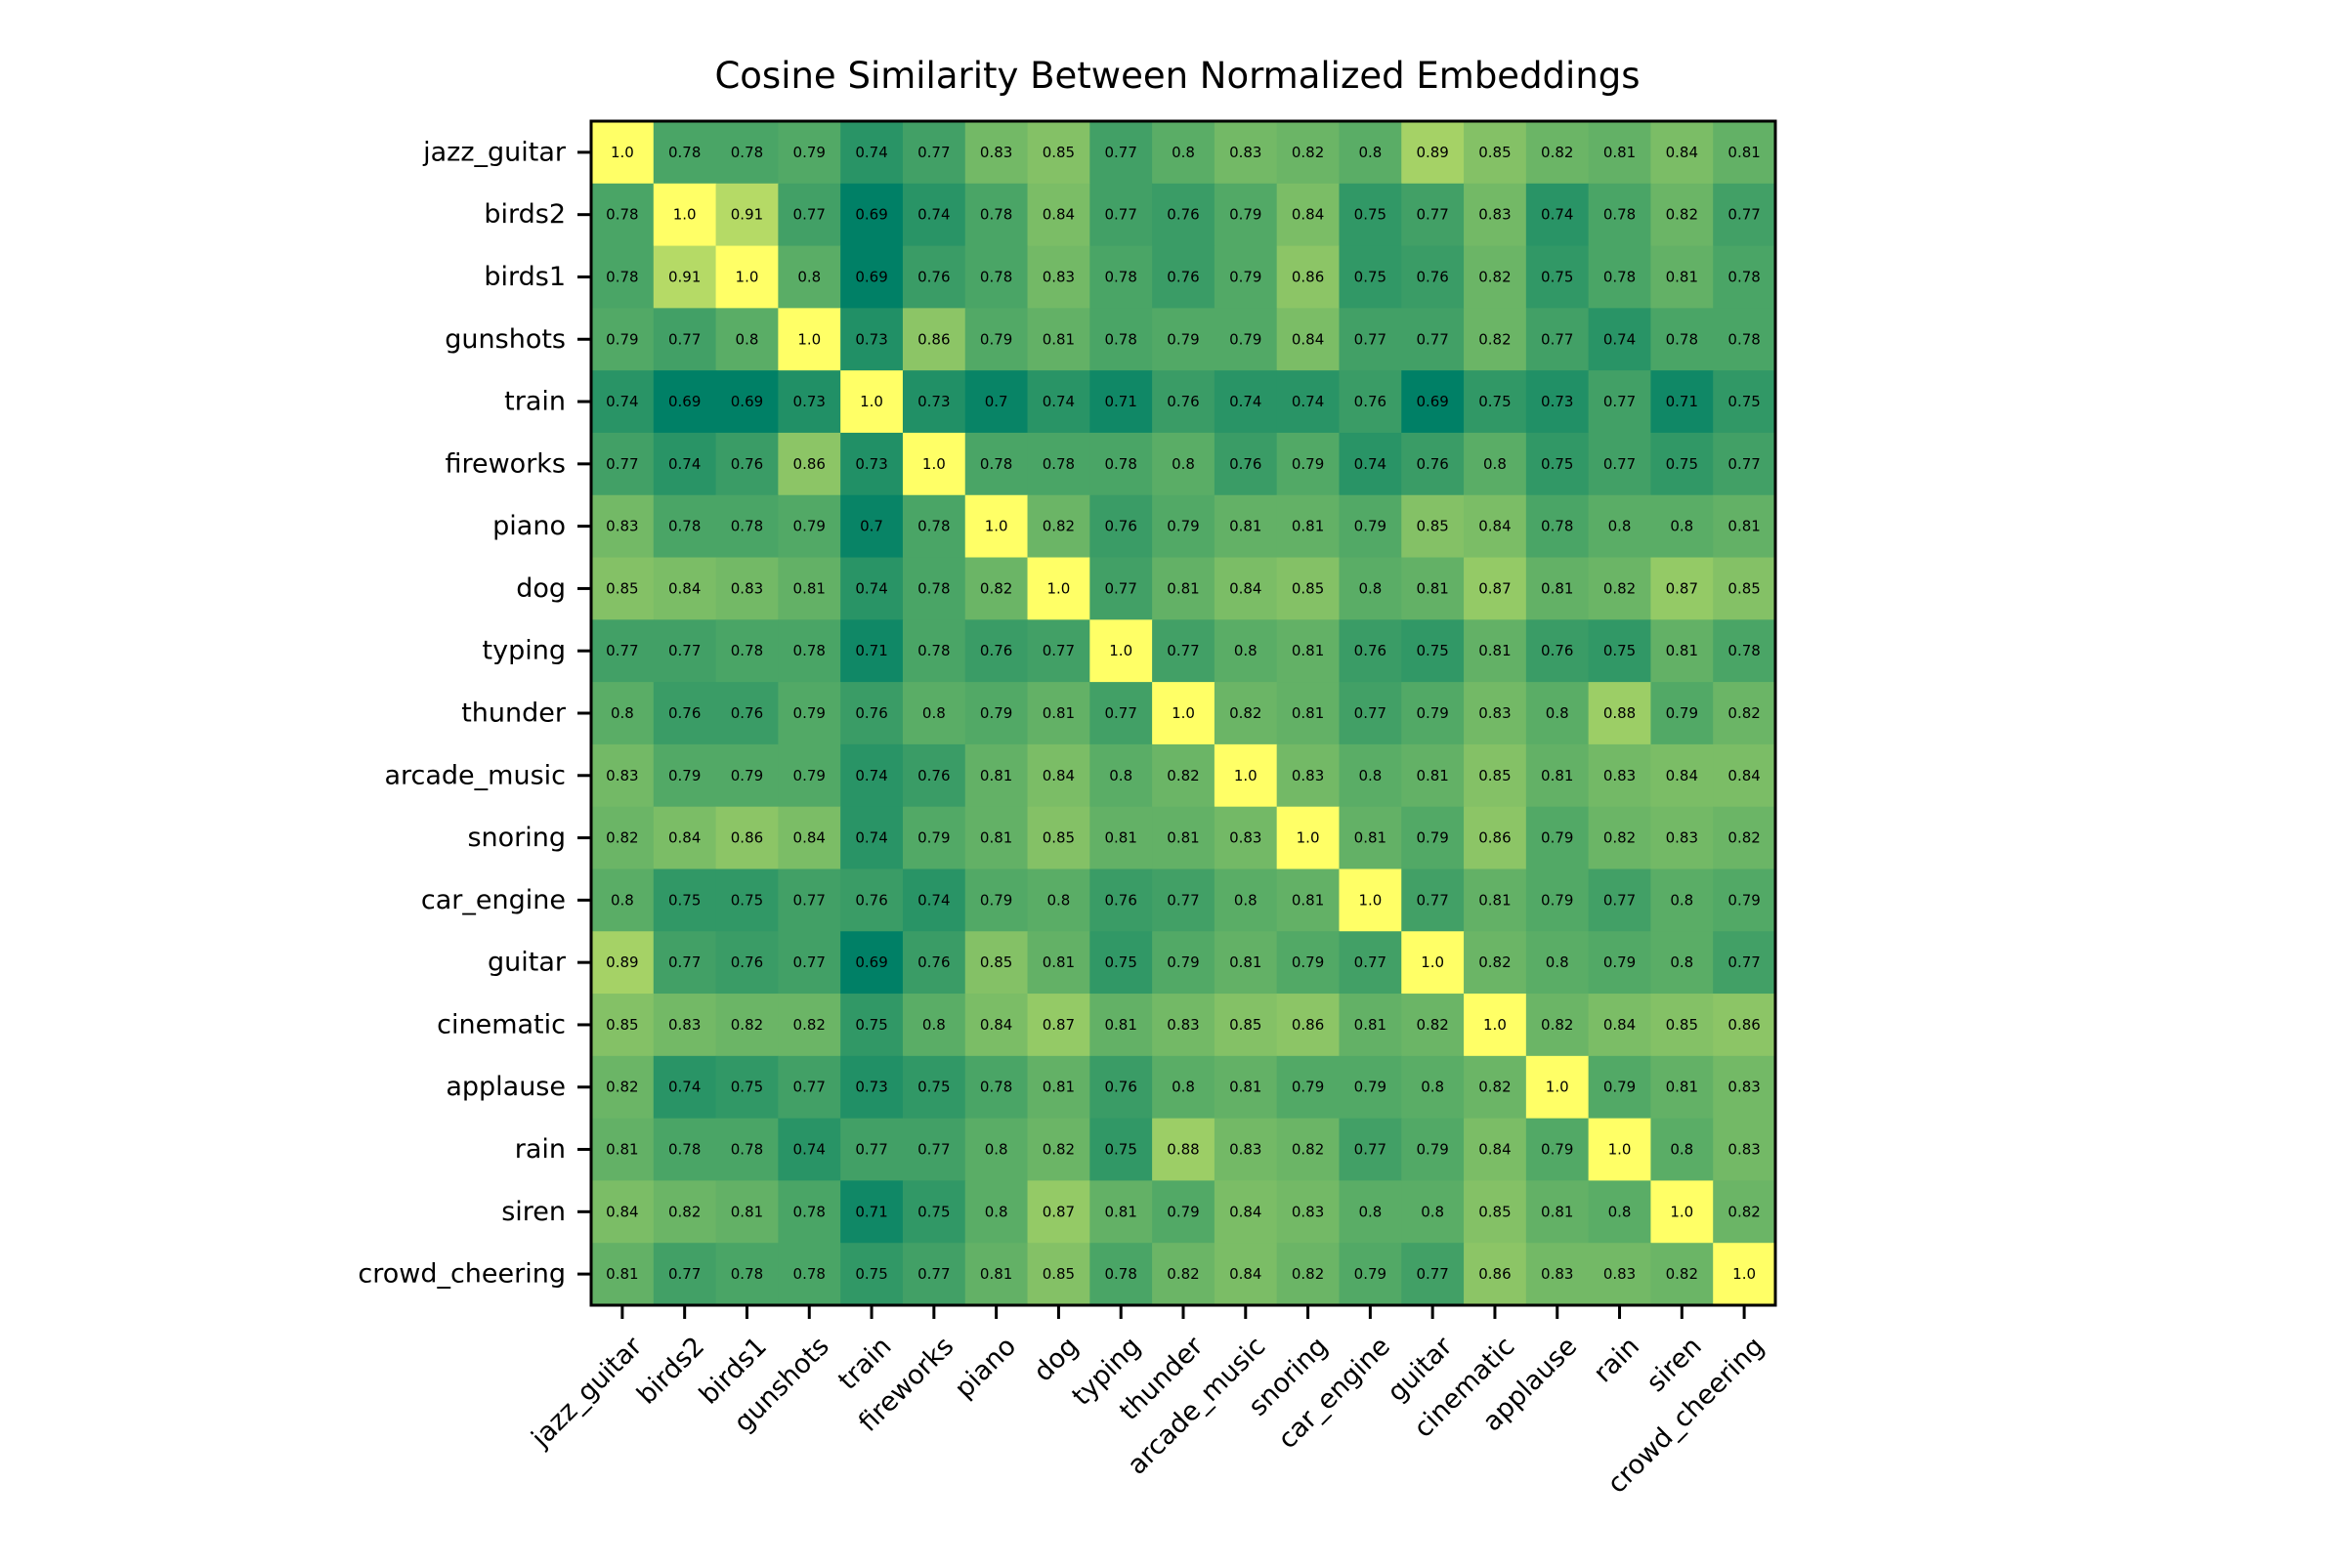 This screenshot has height=1568, width=2345. I want to click on y-tick-label: jazz_guitar, so click(494, 152).